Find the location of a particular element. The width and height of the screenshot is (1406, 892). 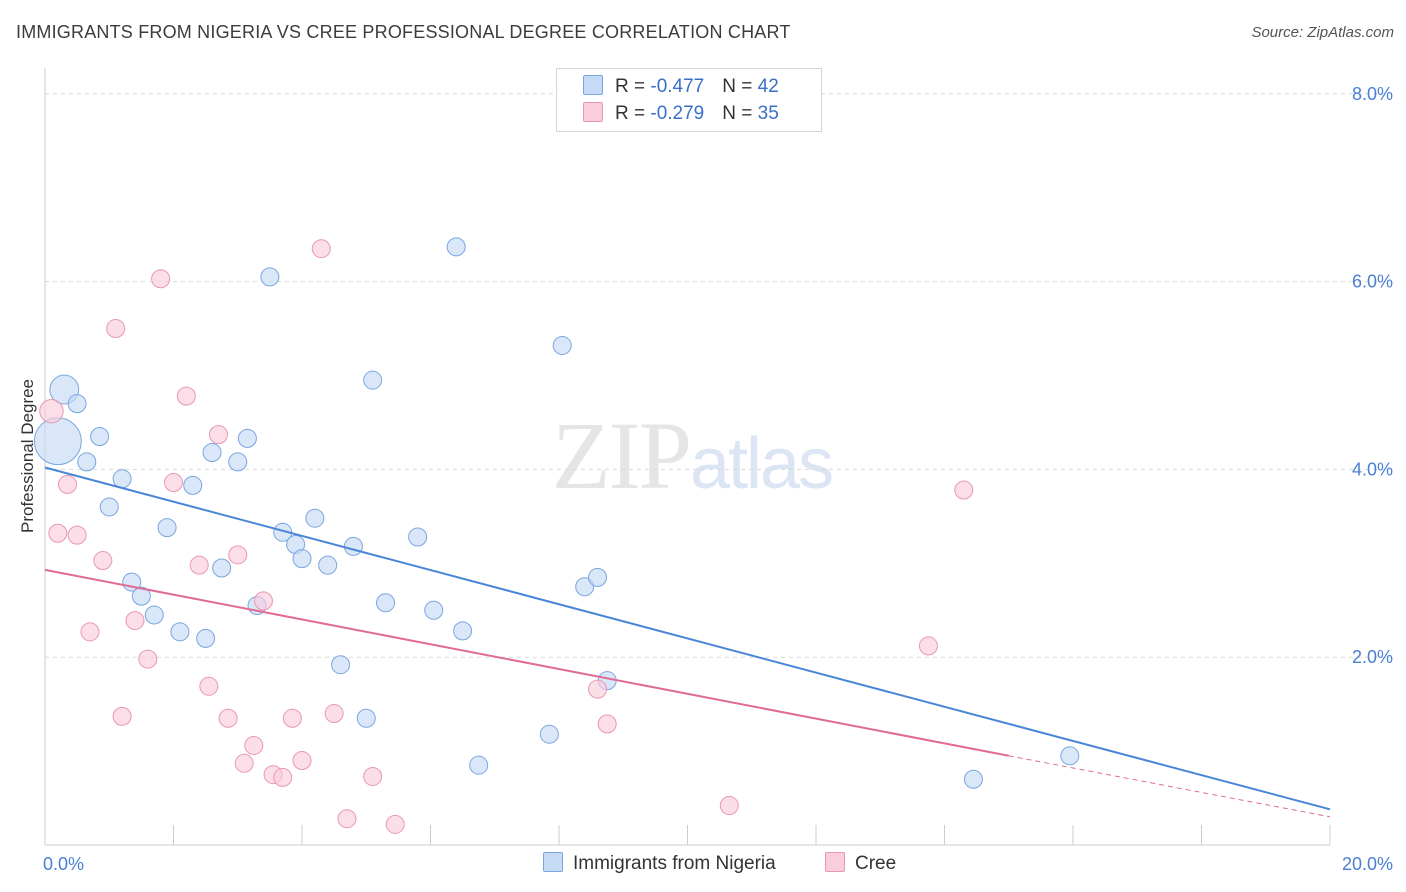

watermark-atlas: atlas is located at coordinates (762, 464).